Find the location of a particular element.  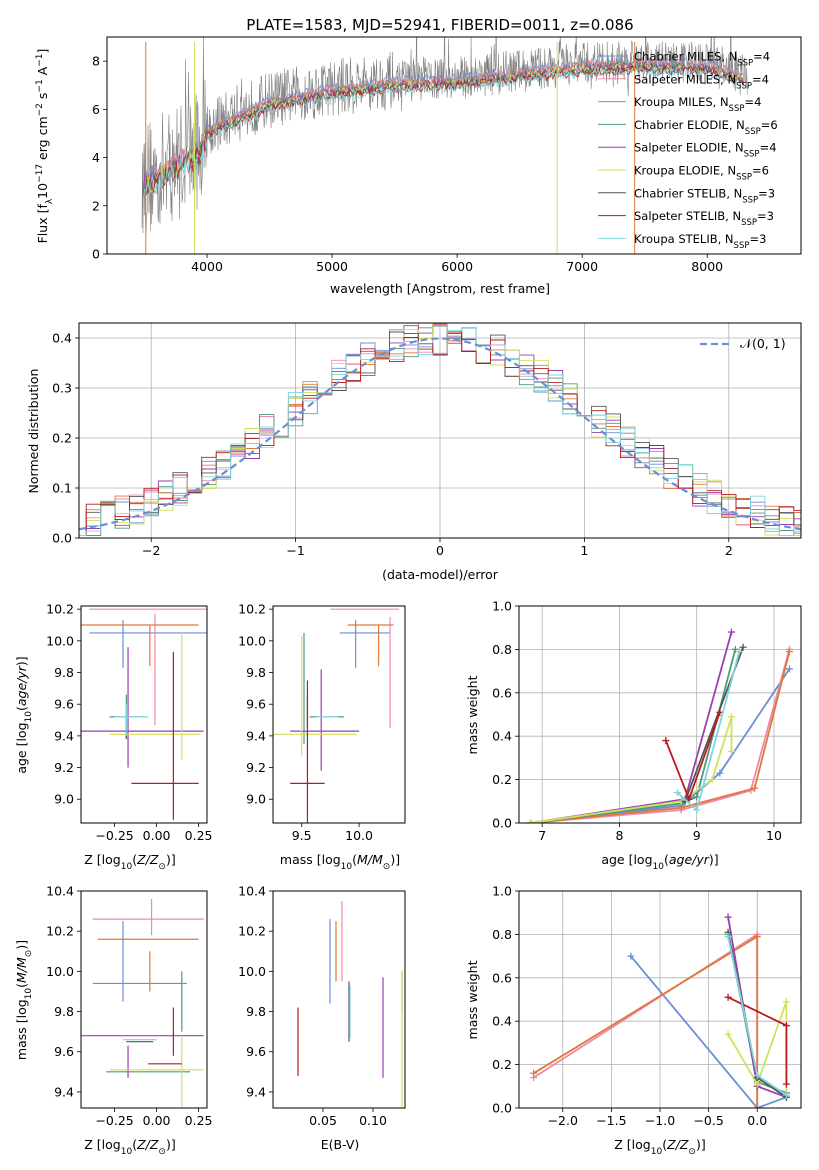

y-tick-label: 0.8 is located at coordinates (502, 934).